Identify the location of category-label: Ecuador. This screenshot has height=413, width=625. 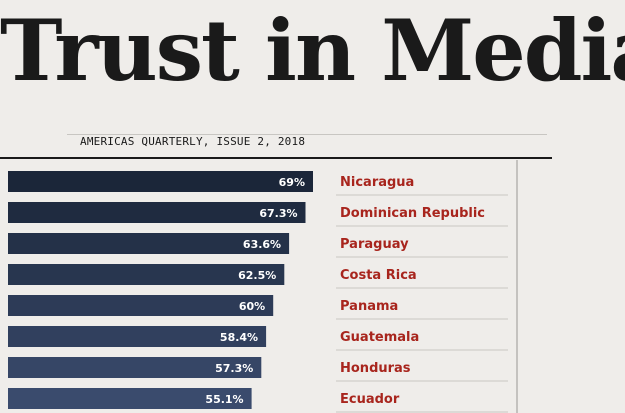
(370, 399).